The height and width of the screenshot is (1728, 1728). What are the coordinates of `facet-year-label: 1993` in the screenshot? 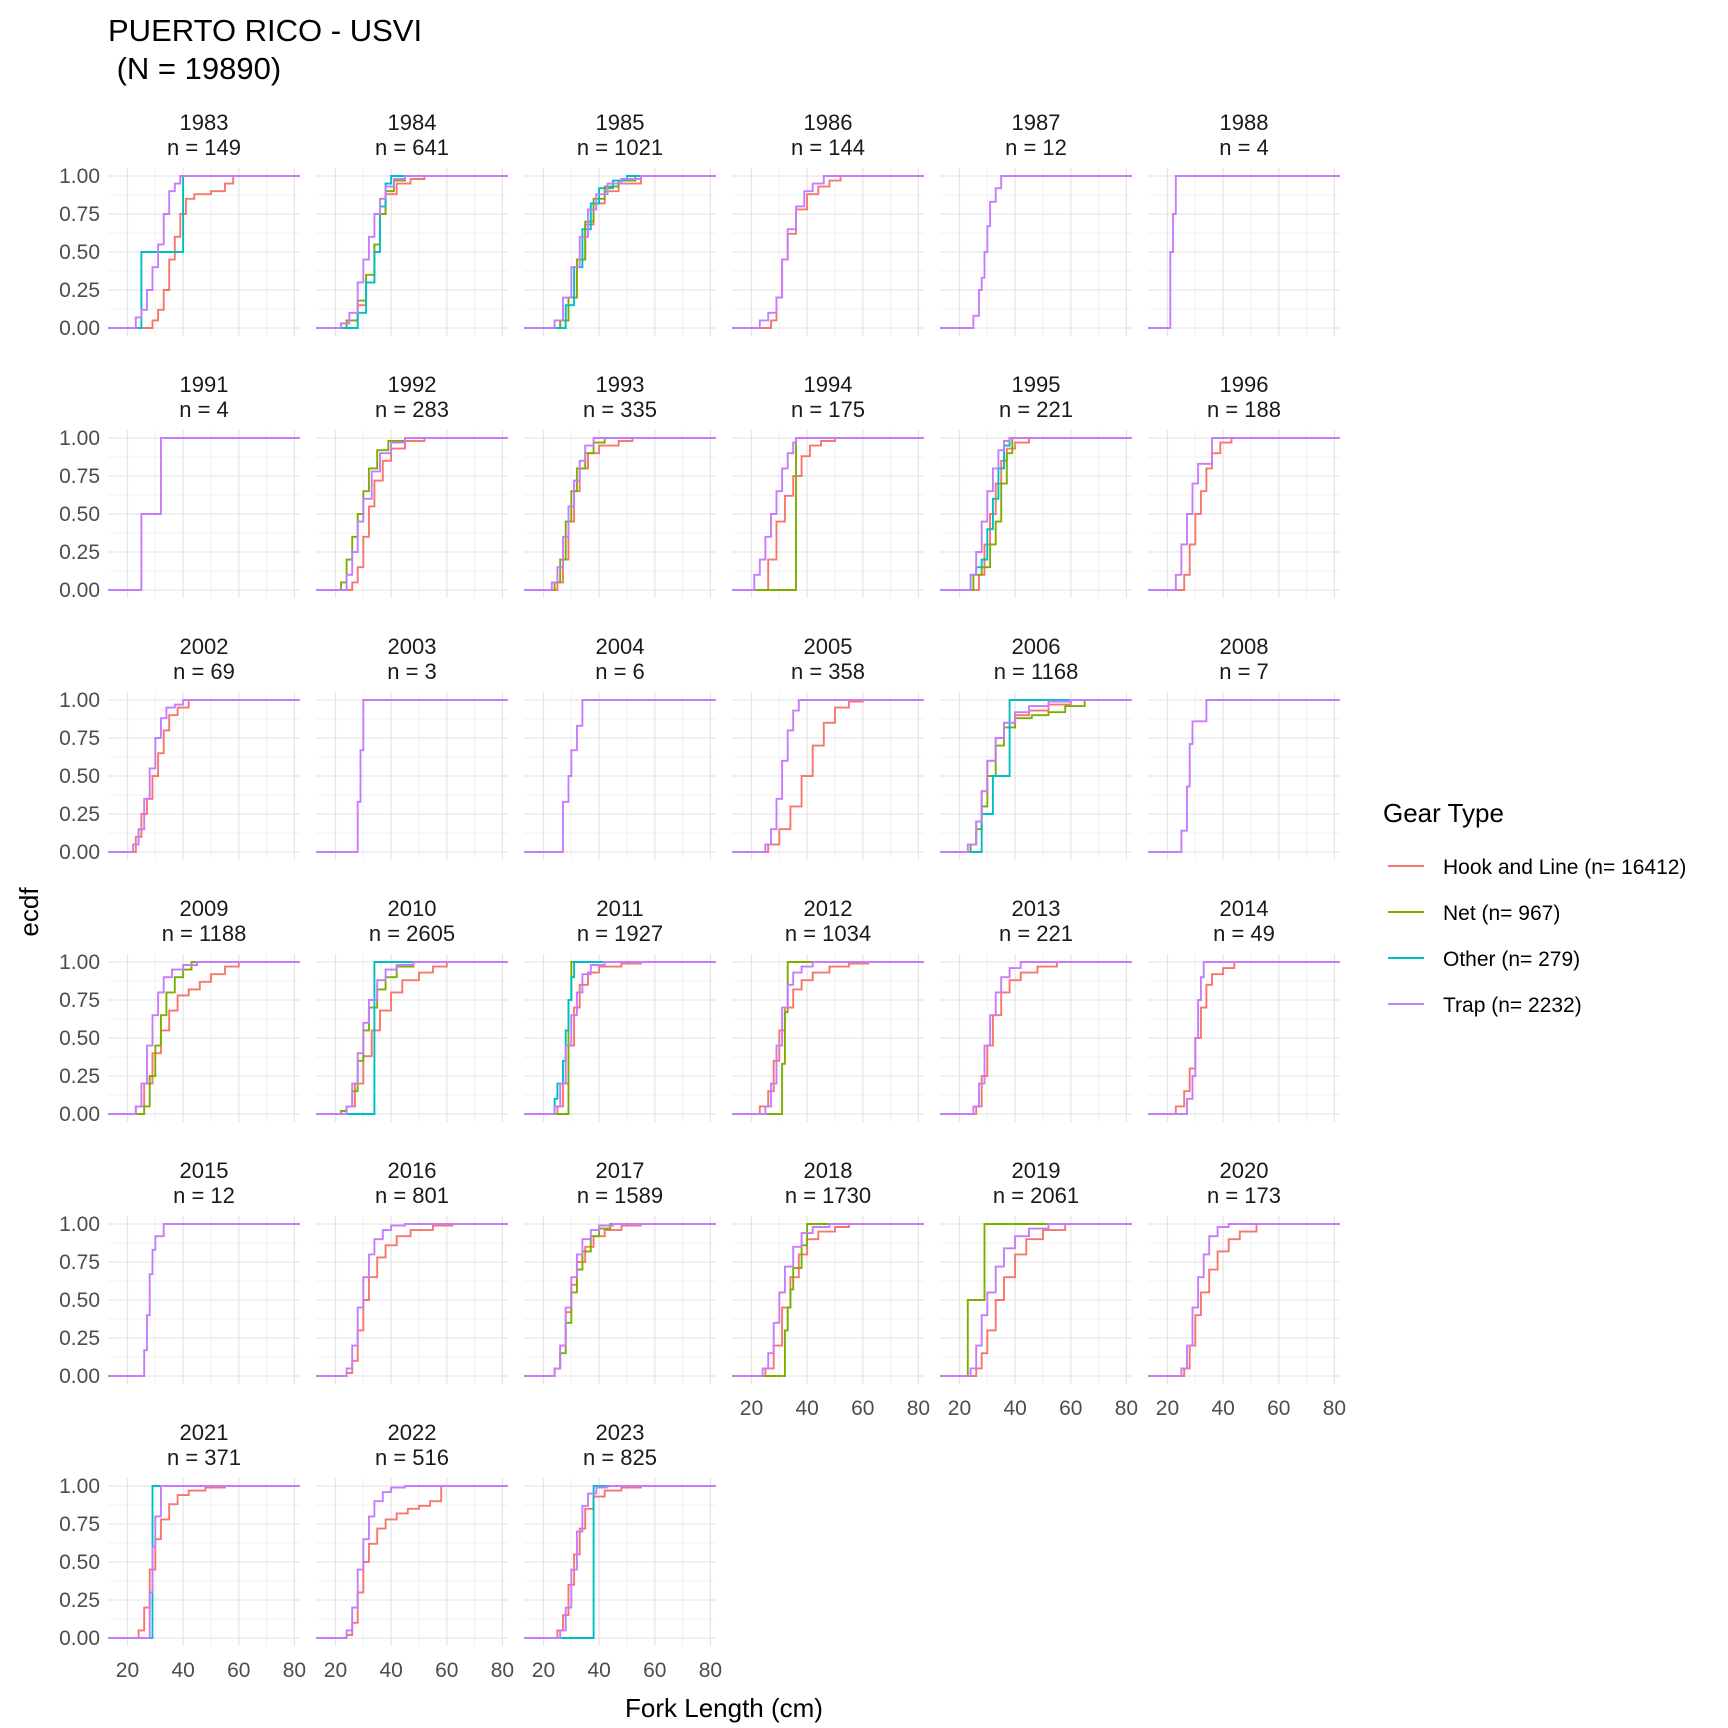 It's located at (620, 384).